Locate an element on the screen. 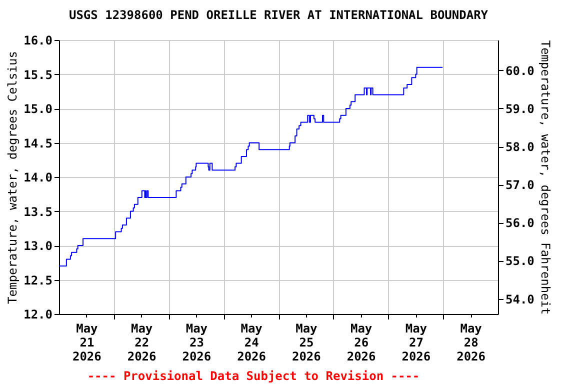 This screenshot has width=576, height=384. y-tick-label: 15.0 is located at coordinates (38, 109).